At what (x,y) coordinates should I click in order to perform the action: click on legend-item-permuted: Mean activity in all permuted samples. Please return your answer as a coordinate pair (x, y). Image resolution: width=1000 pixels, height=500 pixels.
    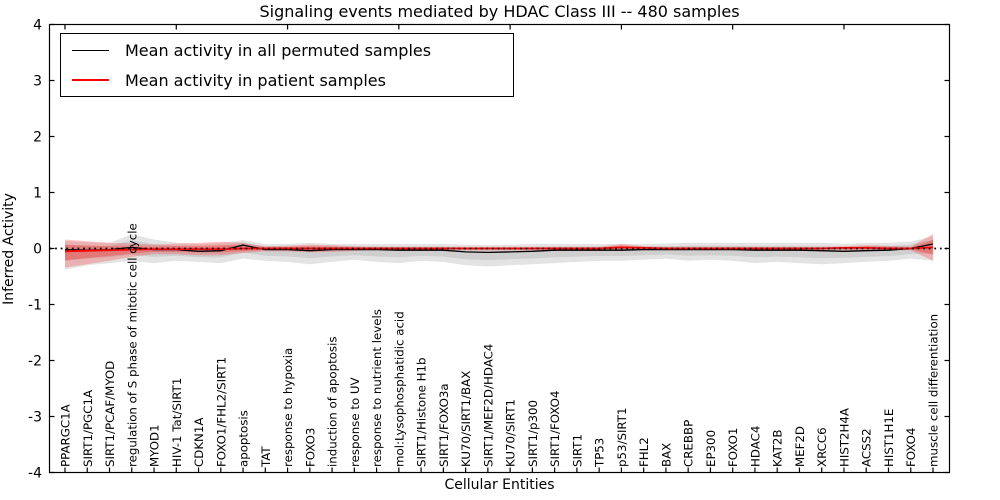
    Looking at the image, I should click on (287, 50).